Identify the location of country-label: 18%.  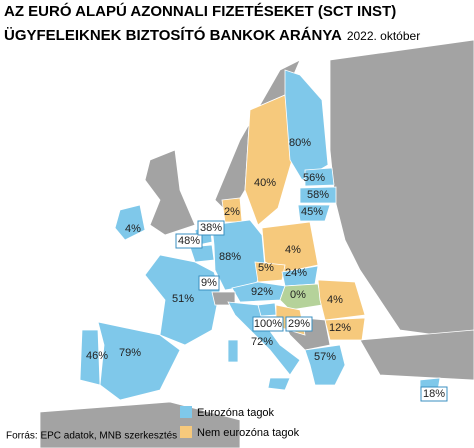
(434, 394).